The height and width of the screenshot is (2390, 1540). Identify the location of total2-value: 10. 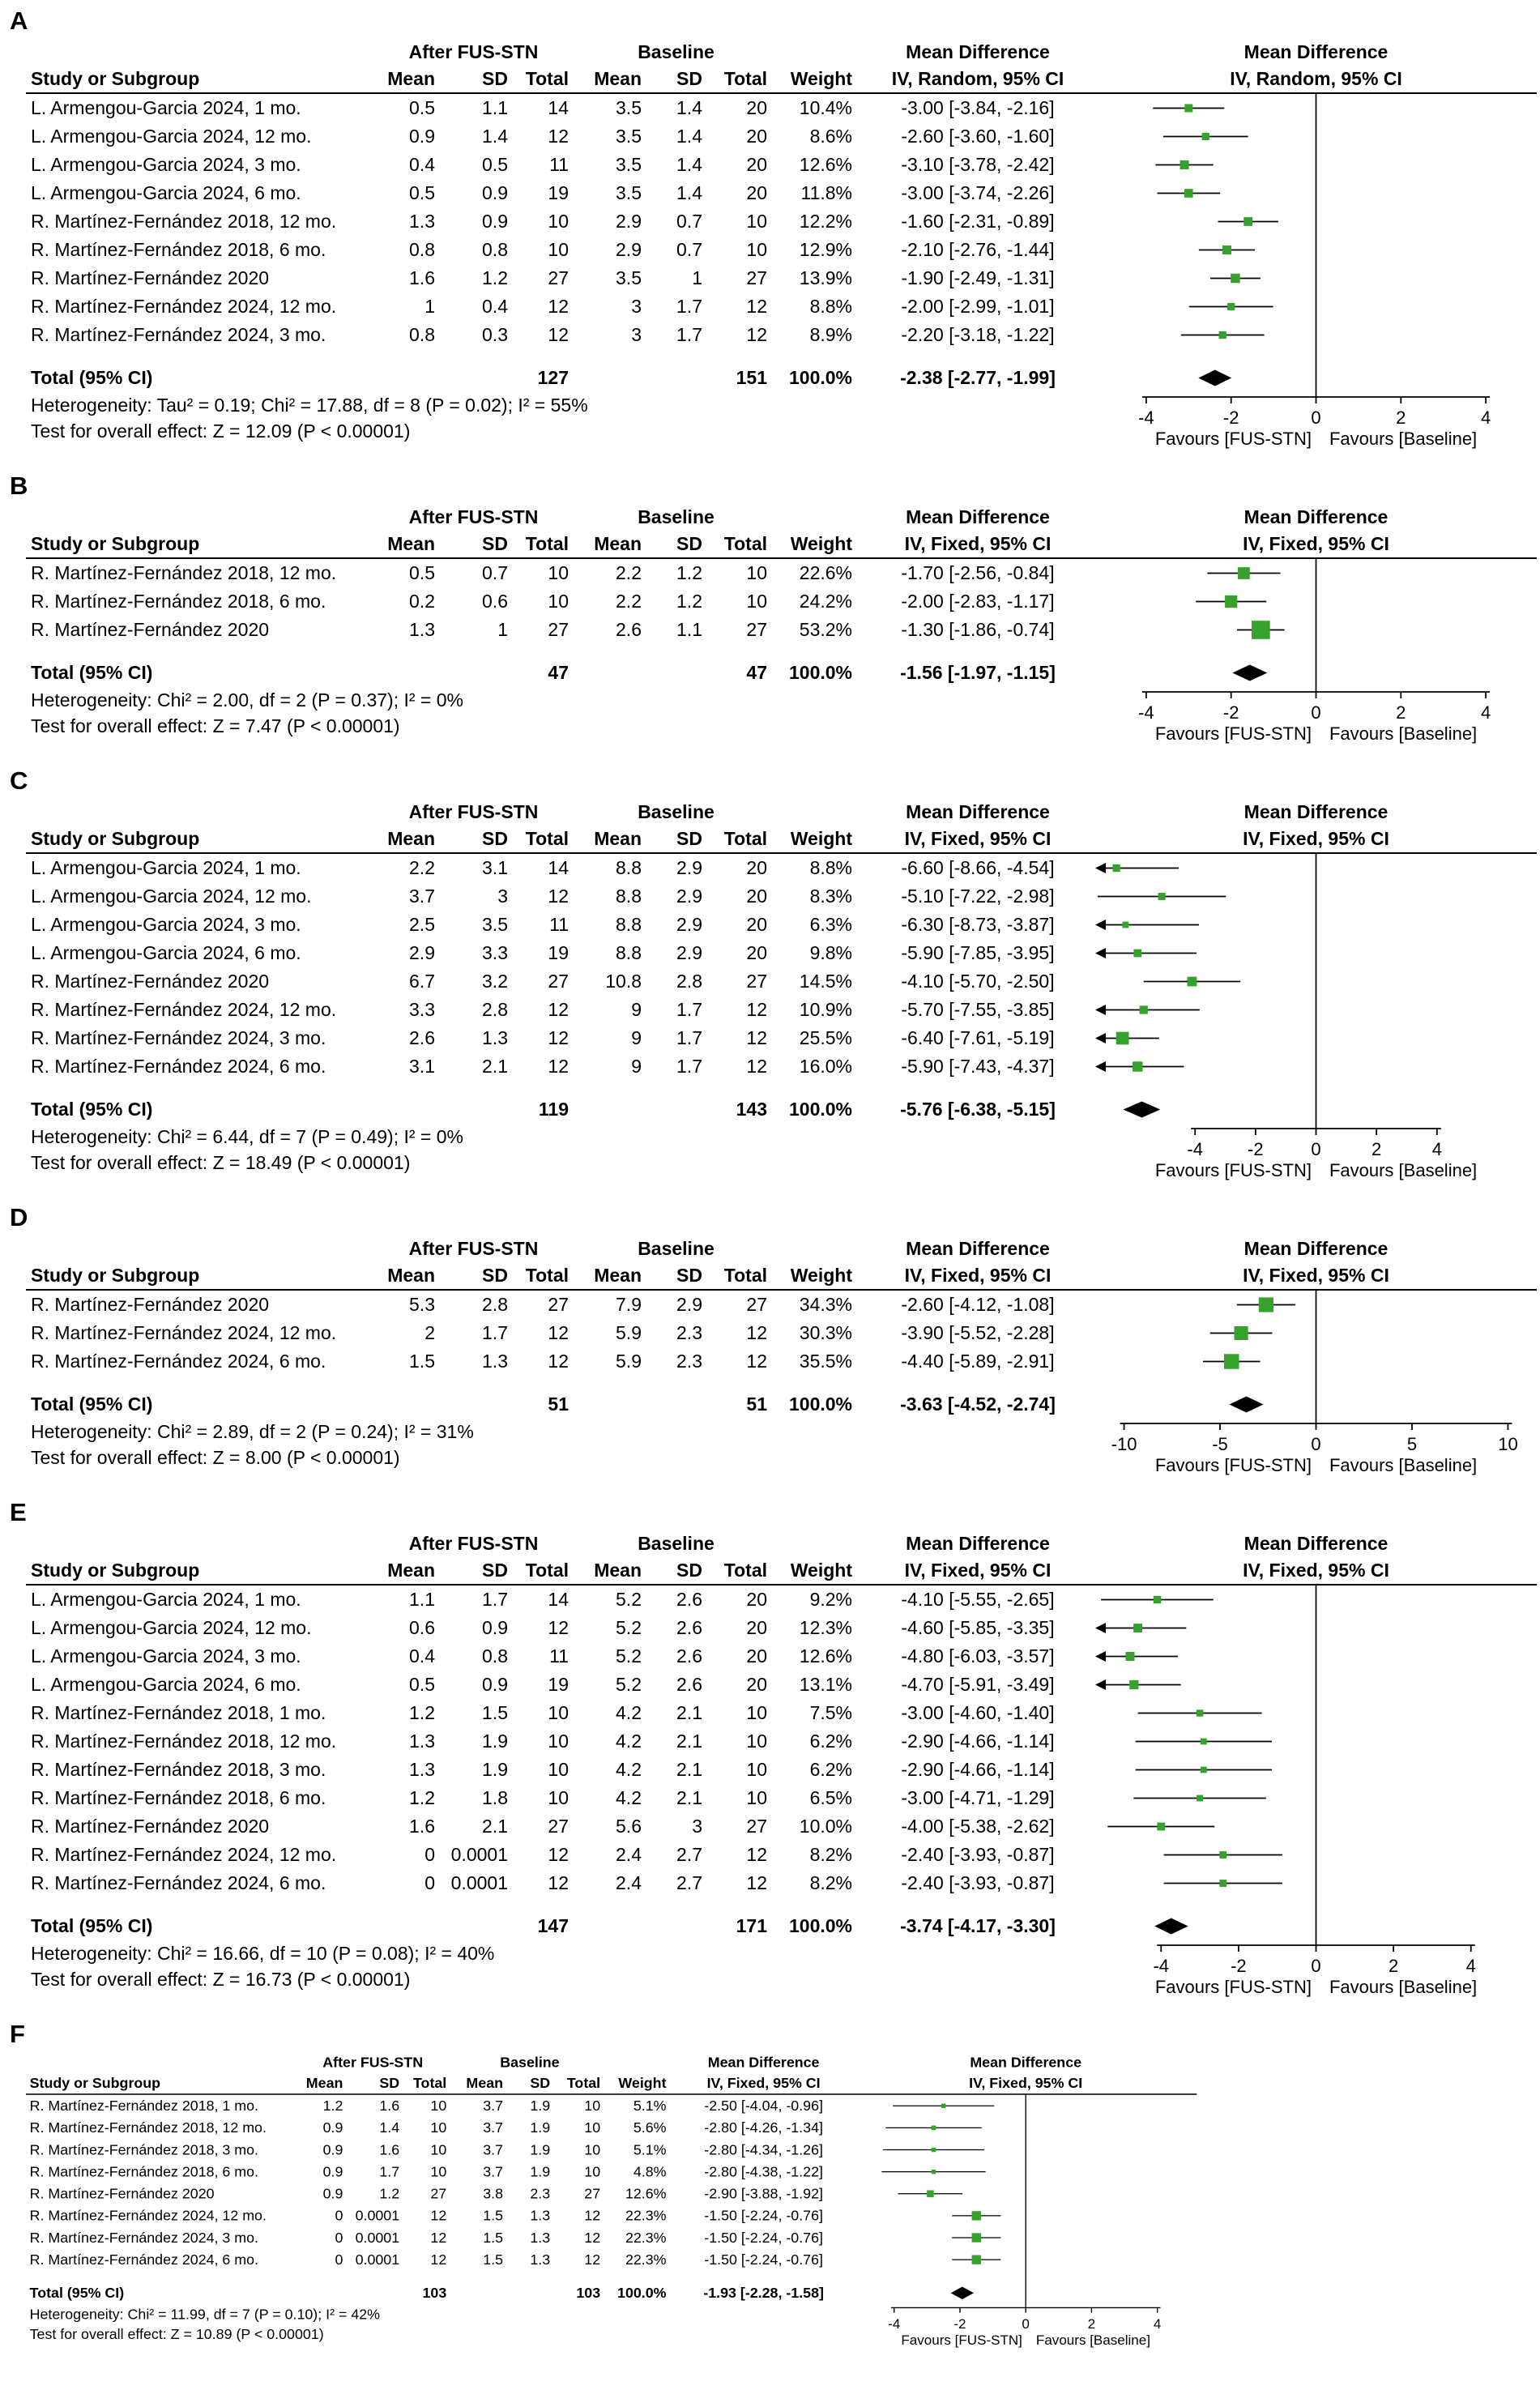
(756, 221).